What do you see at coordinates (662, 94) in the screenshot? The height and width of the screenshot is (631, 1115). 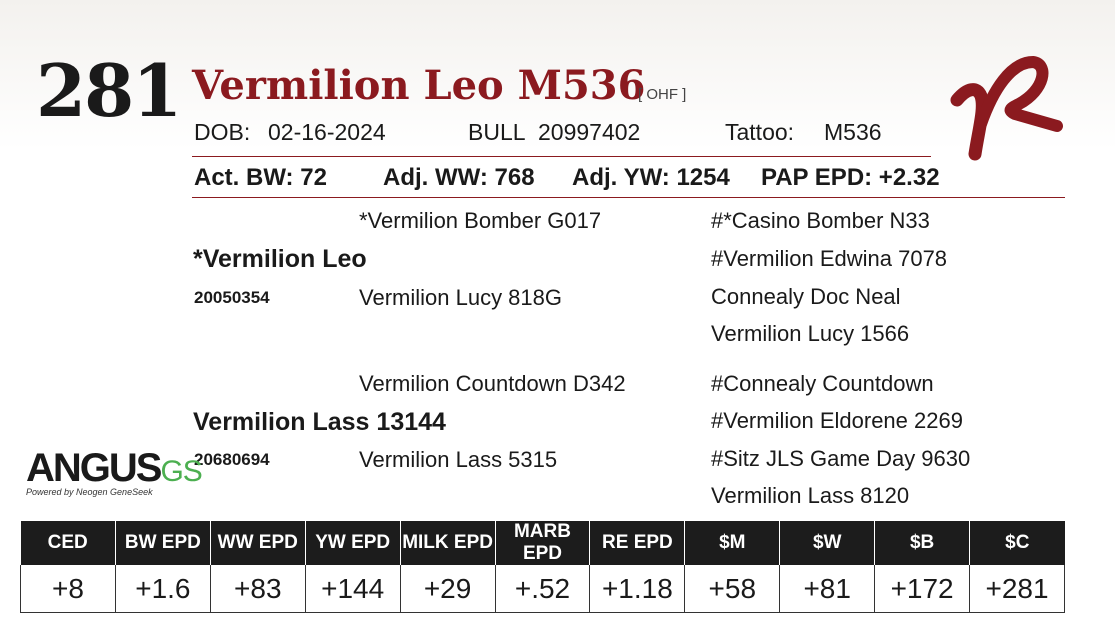 I see `animal-tag: [ OHF ]` at bounding box center [662, 94].